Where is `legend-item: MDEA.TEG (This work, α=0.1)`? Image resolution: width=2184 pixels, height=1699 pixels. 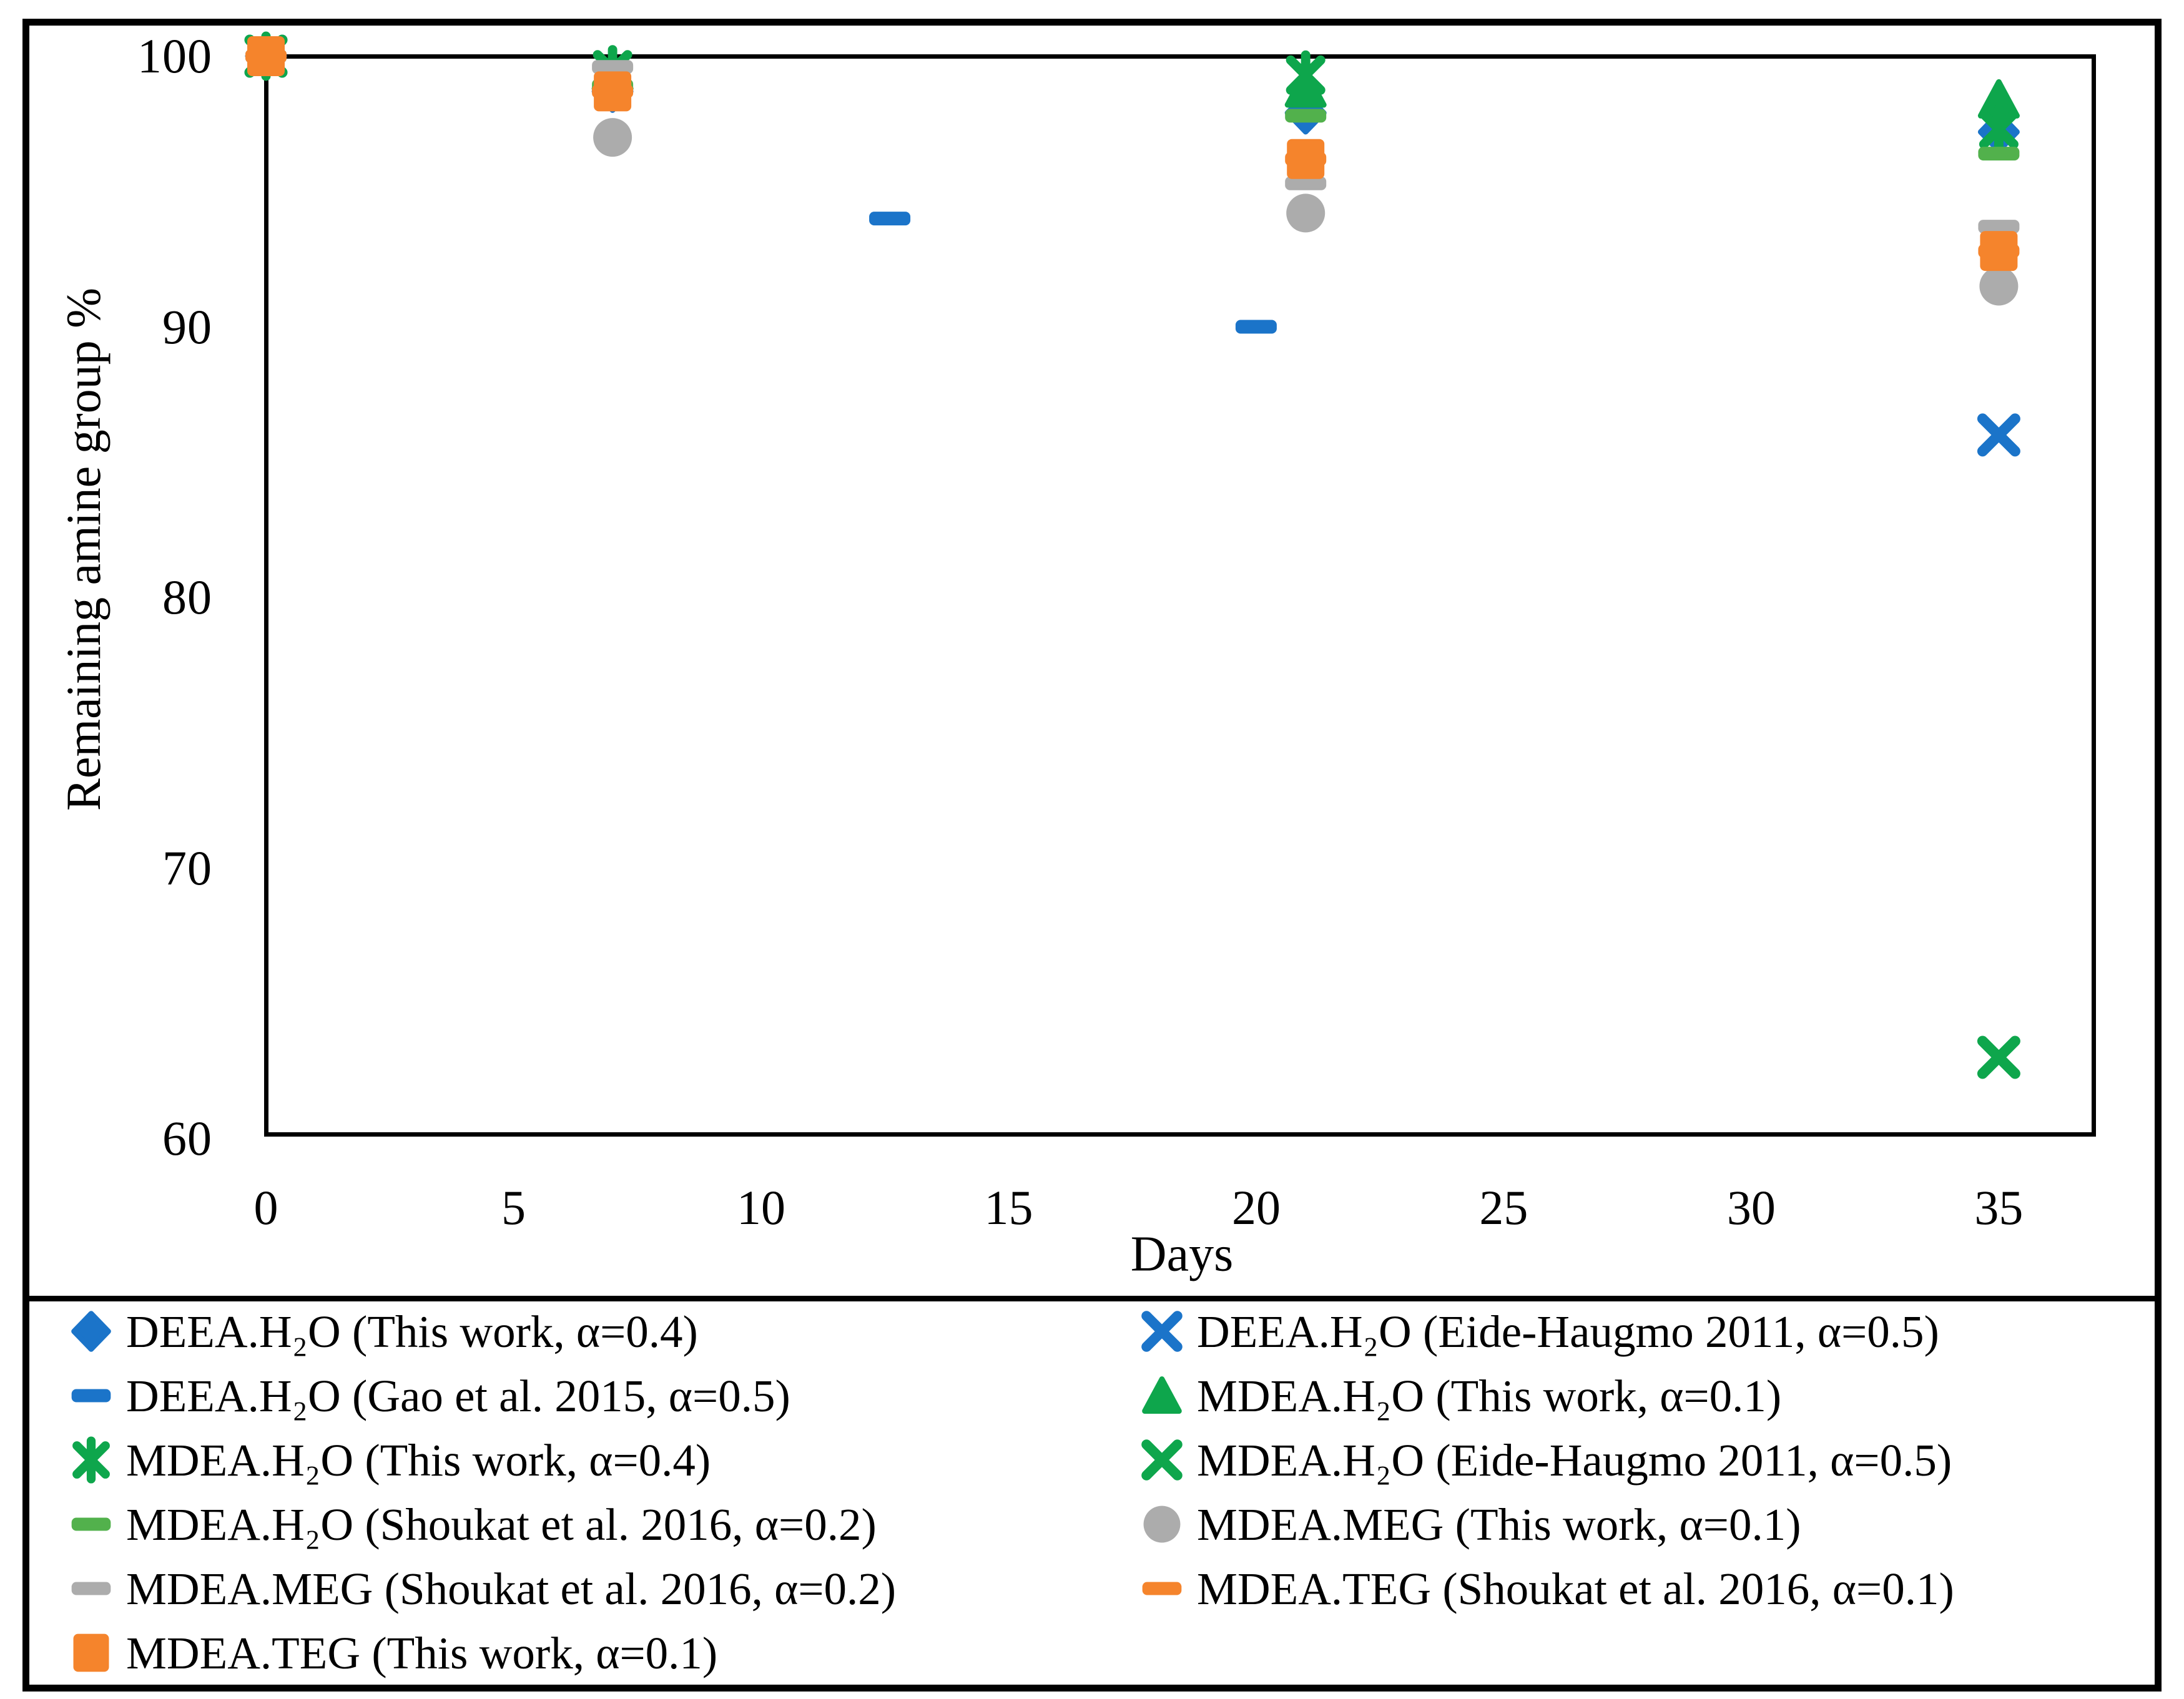
legend-item: MDEA.TEG (This work, α=0.1) is located at coordinates (389, 1653).